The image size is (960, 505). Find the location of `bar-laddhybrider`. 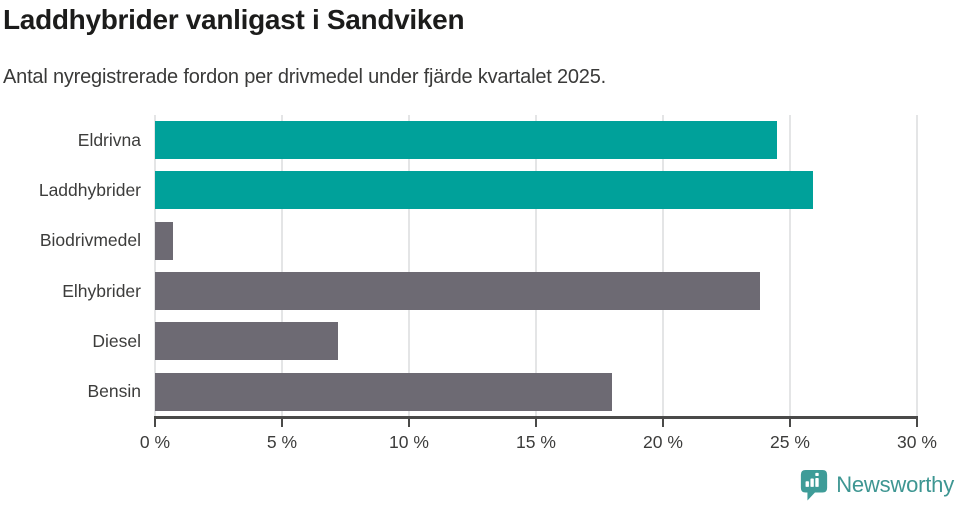

bar-laddhybrider is located at coordinates (484, 190).